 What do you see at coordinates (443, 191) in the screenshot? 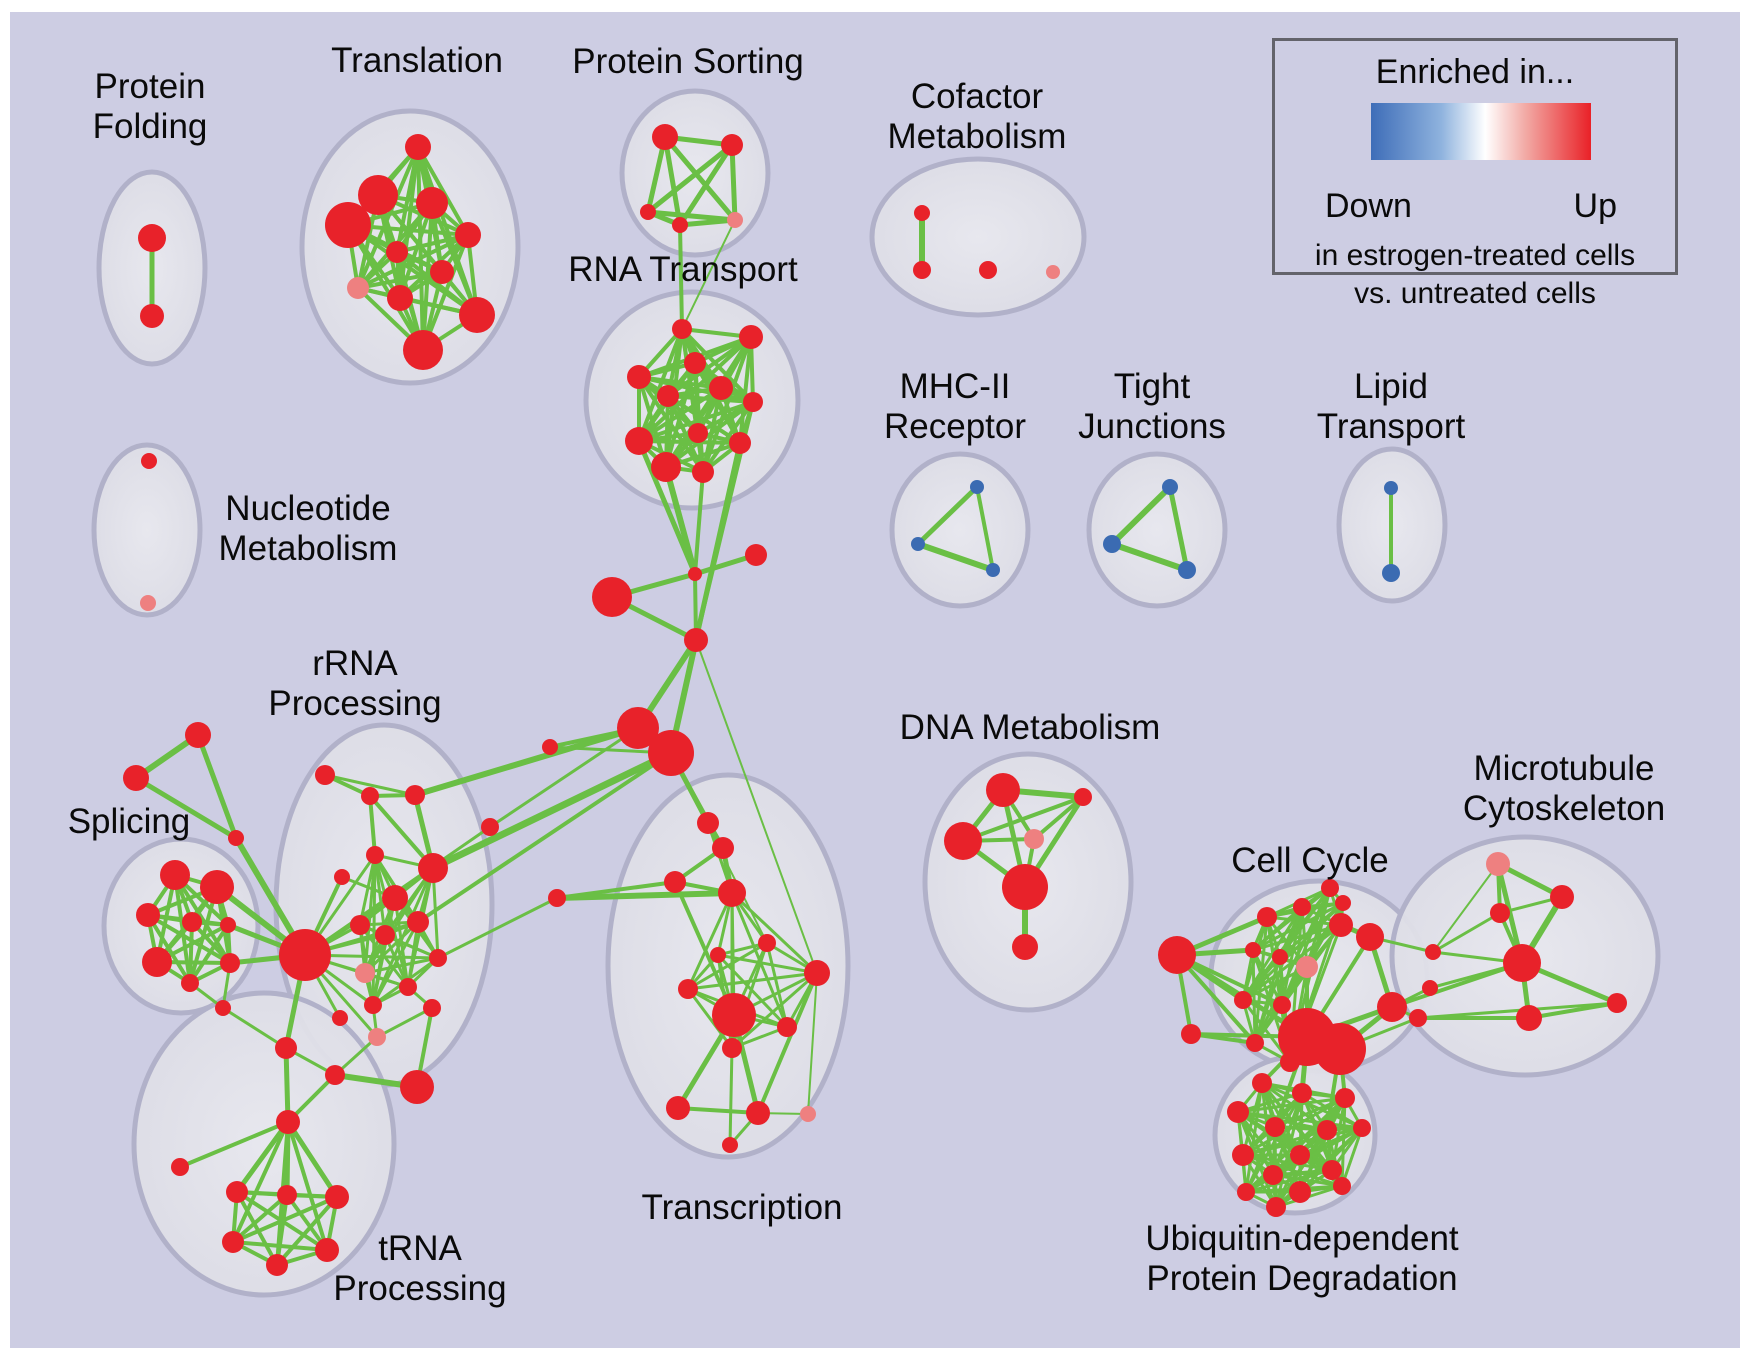
I see `edge-t1-t5` at bounding box center [443, 191].